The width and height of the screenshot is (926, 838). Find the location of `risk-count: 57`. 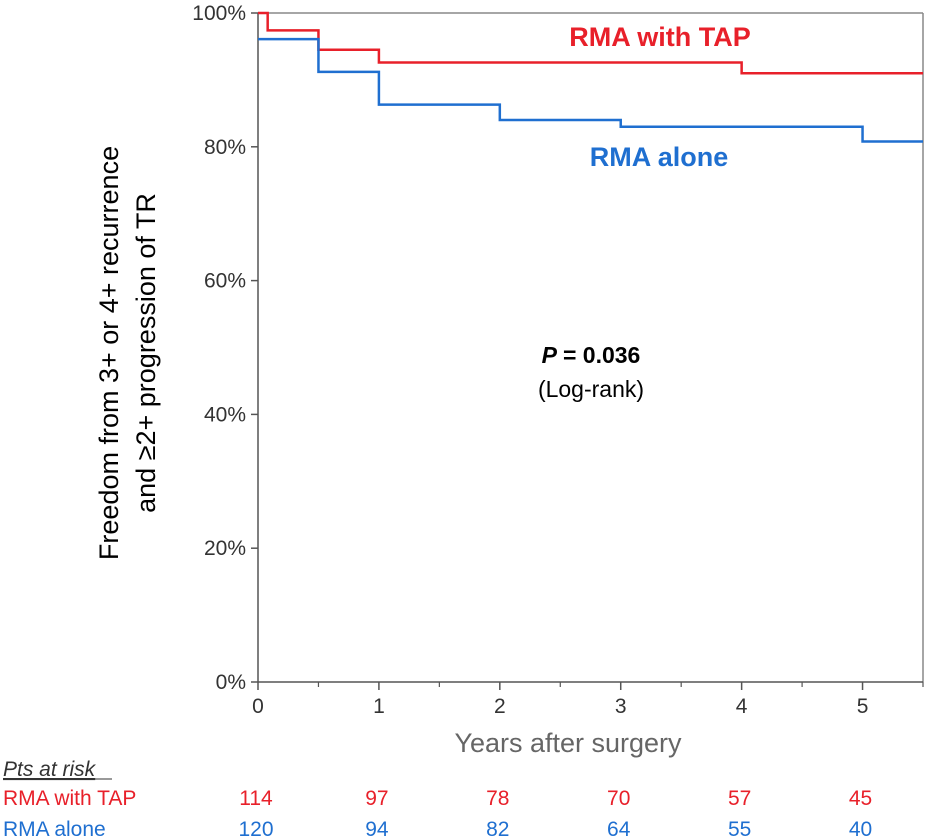

risk-count: 57 is located at coordinates (739, 798).